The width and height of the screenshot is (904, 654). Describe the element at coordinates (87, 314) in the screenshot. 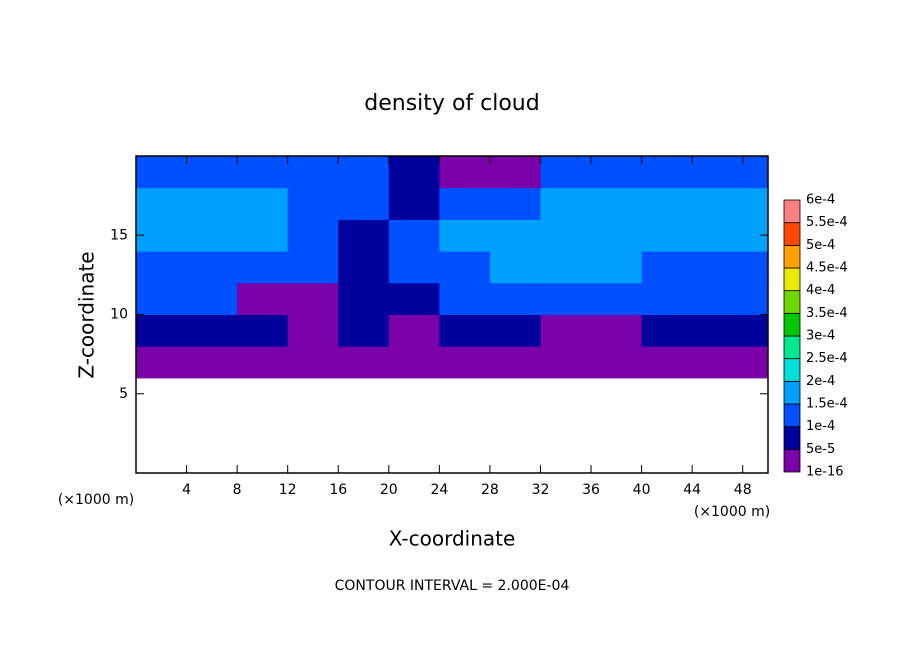

I see `y-axis-label: Z-coordinate` at that location.